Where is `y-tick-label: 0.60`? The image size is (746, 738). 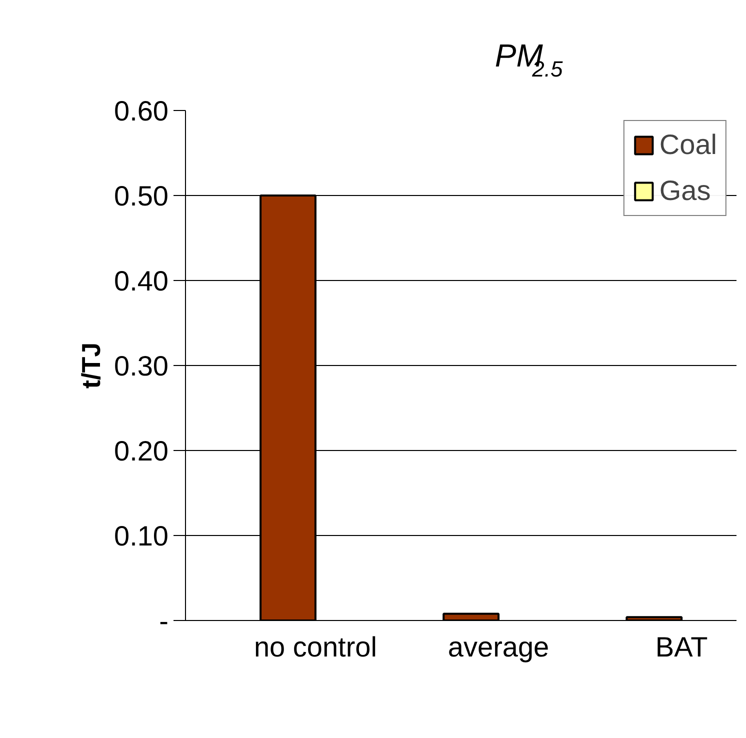 y-tick-label: 0.60 is located at coordinates (141, 111).